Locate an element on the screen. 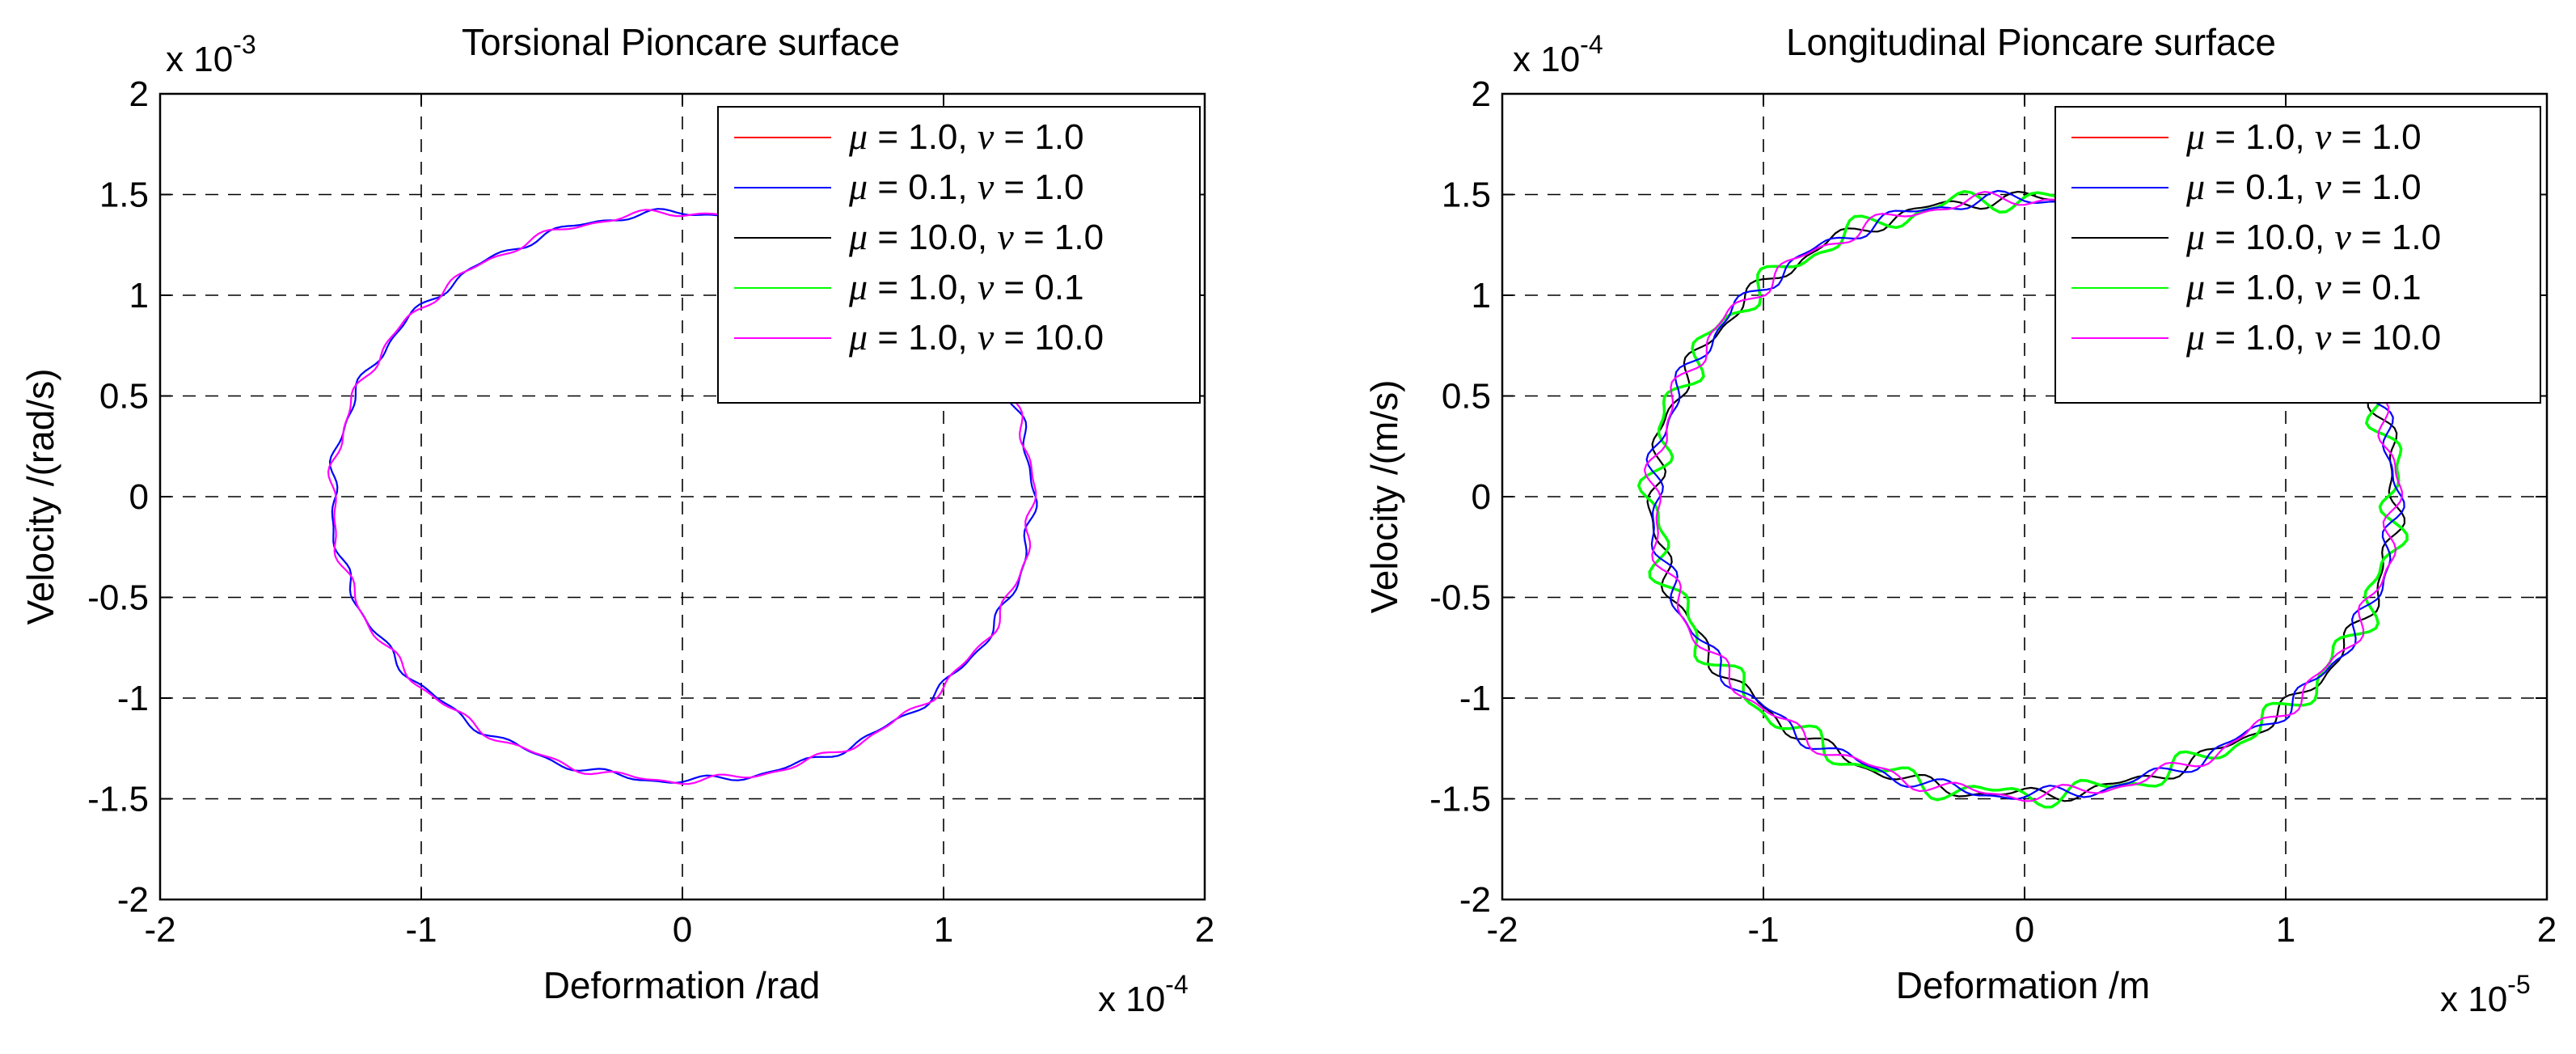  x-axis-multiplier: x 10-4 is located at coordinates (1143, 994).